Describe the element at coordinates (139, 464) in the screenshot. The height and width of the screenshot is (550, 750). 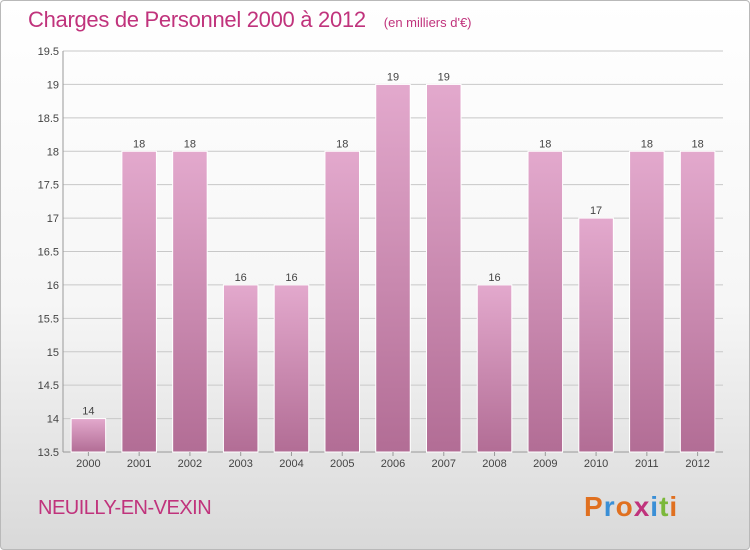
I see `x-tick-label: 2001` at that location.